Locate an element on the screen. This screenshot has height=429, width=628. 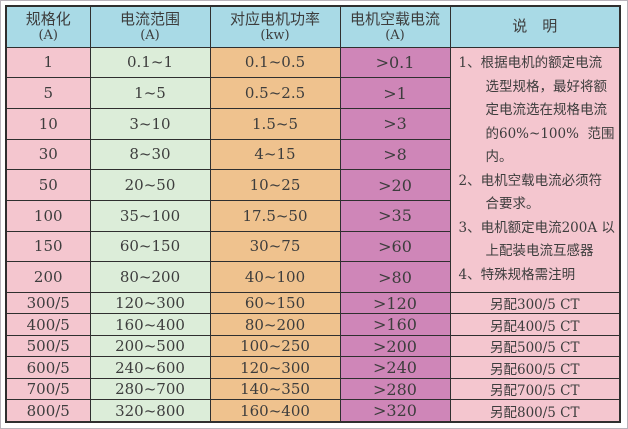
cell-no-load-current: >3 is located at coordinates (395, 123).